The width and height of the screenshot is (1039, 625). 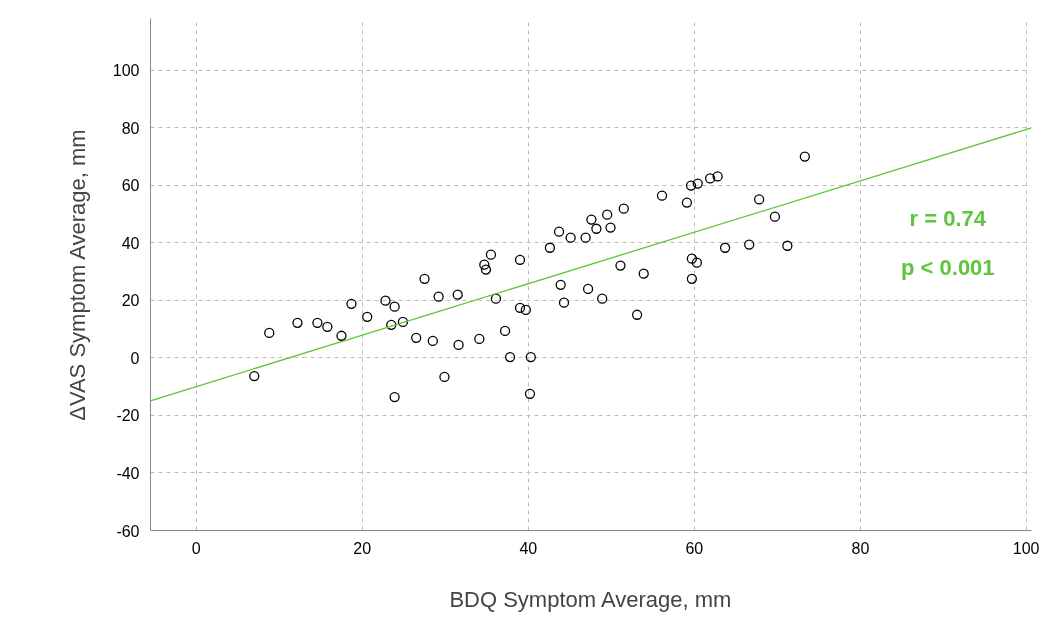 I want to click on y-tick-label: 40, so click(x=130, y=243).